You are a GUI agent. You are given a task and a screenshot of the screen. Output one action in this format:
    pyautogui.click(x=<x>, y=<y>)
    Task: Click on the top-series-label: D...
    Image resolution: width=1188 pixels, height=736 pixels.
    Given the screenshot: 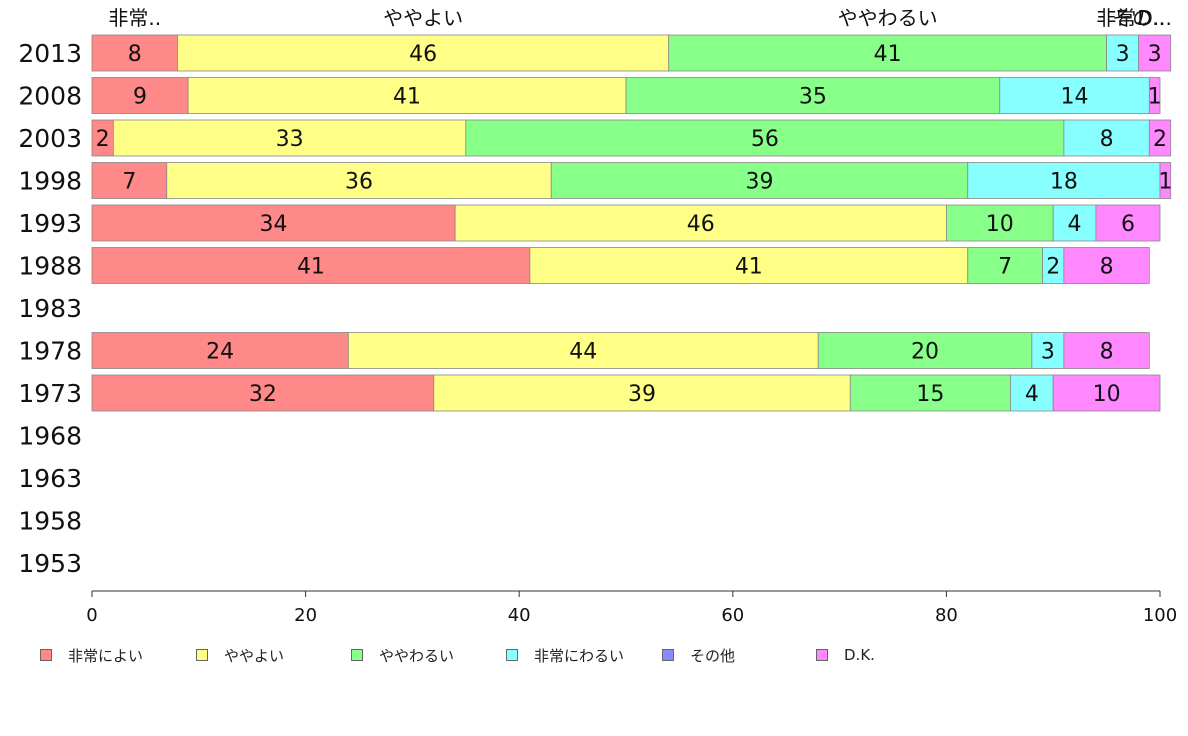 What is the action you would take?
    pyautogui.click(x=1154, y=18)
    